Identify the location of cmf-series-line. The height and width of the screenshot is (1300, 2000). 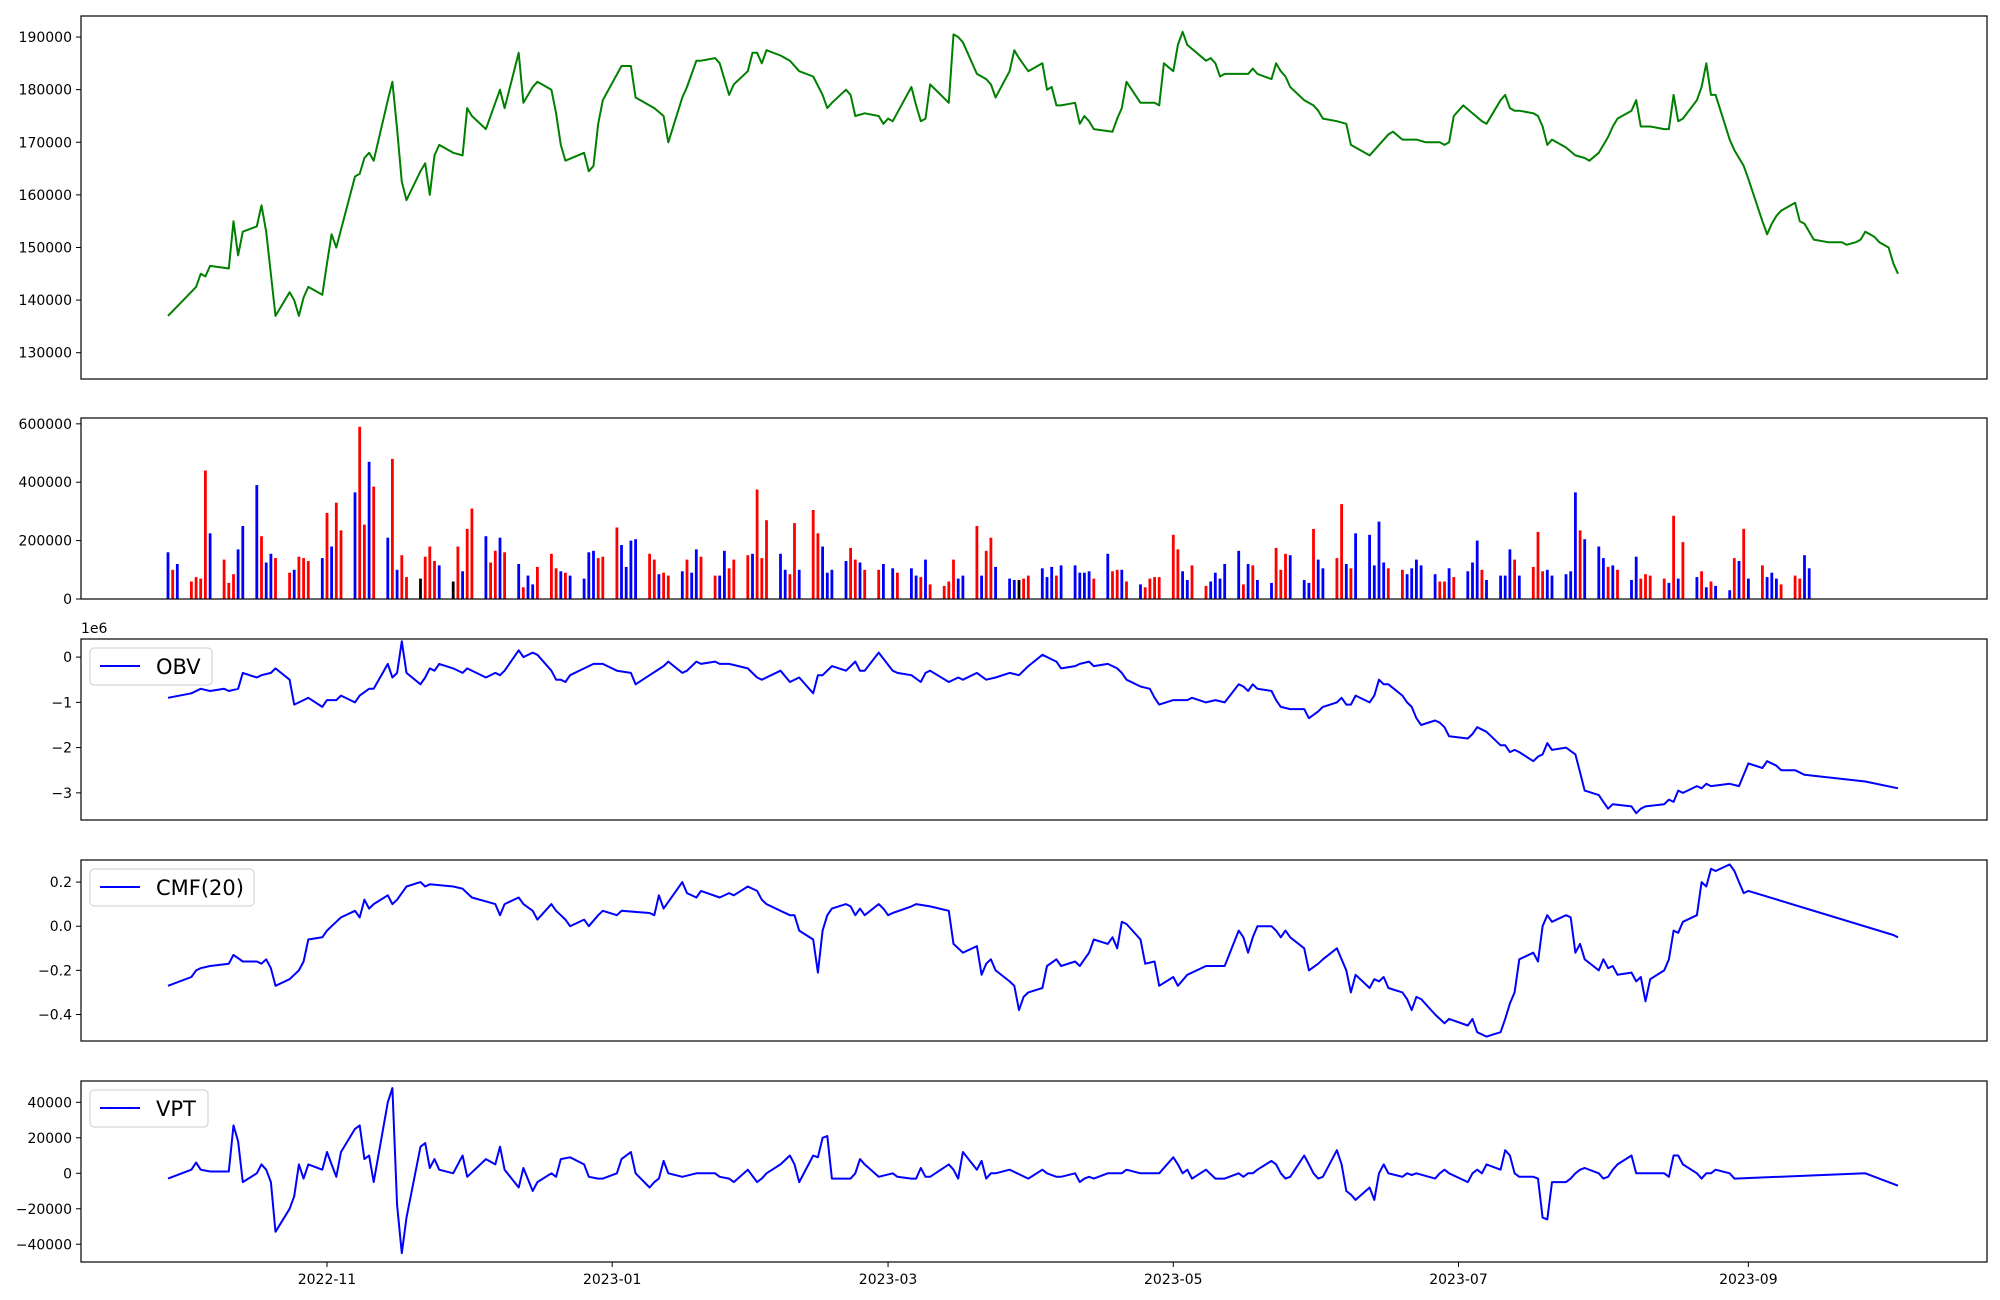
(1033, 950).